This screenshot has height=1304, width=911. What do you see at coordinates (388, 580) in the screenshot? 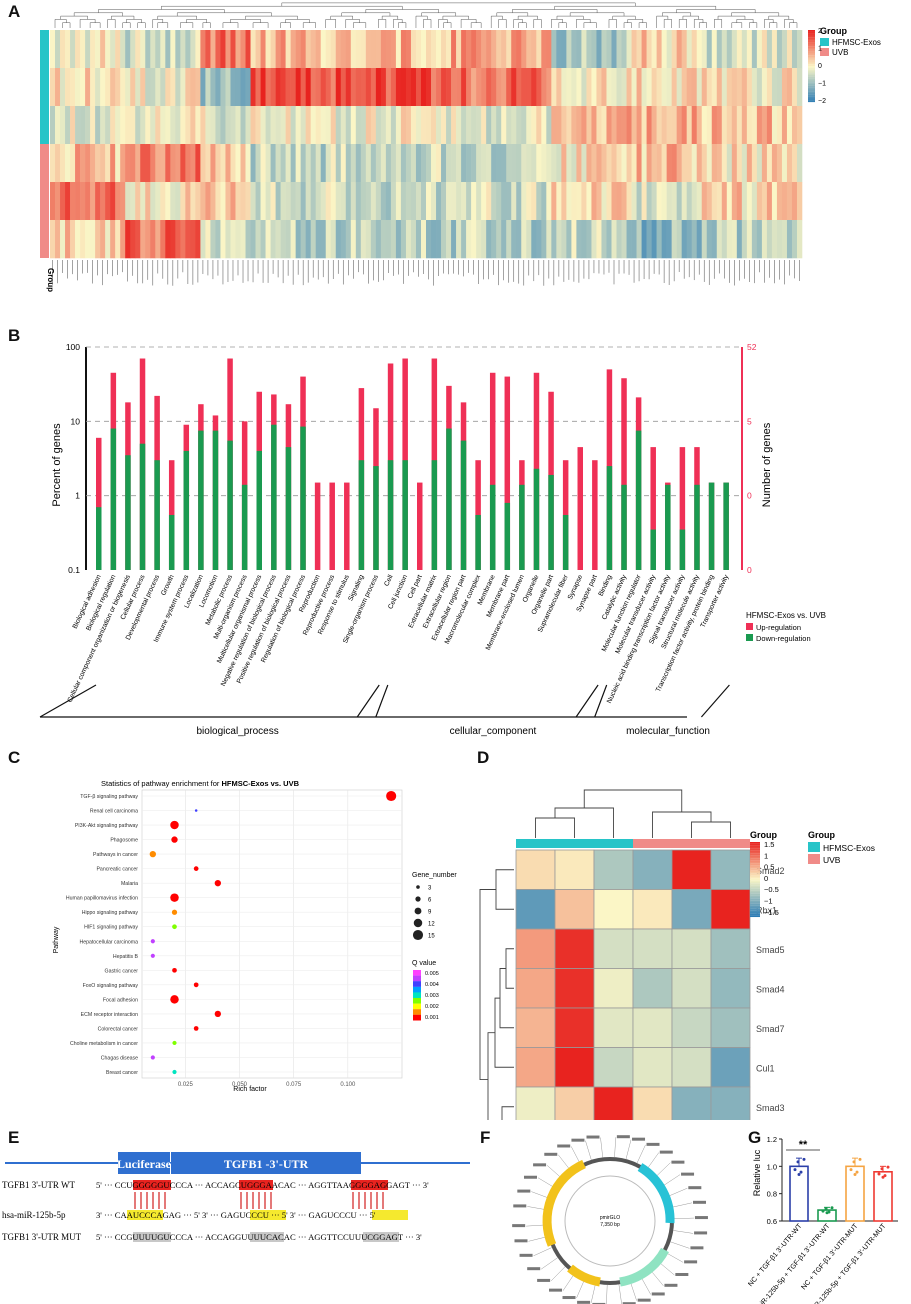
I see `go-category-label: Cell` at bounding box center [388, 580].